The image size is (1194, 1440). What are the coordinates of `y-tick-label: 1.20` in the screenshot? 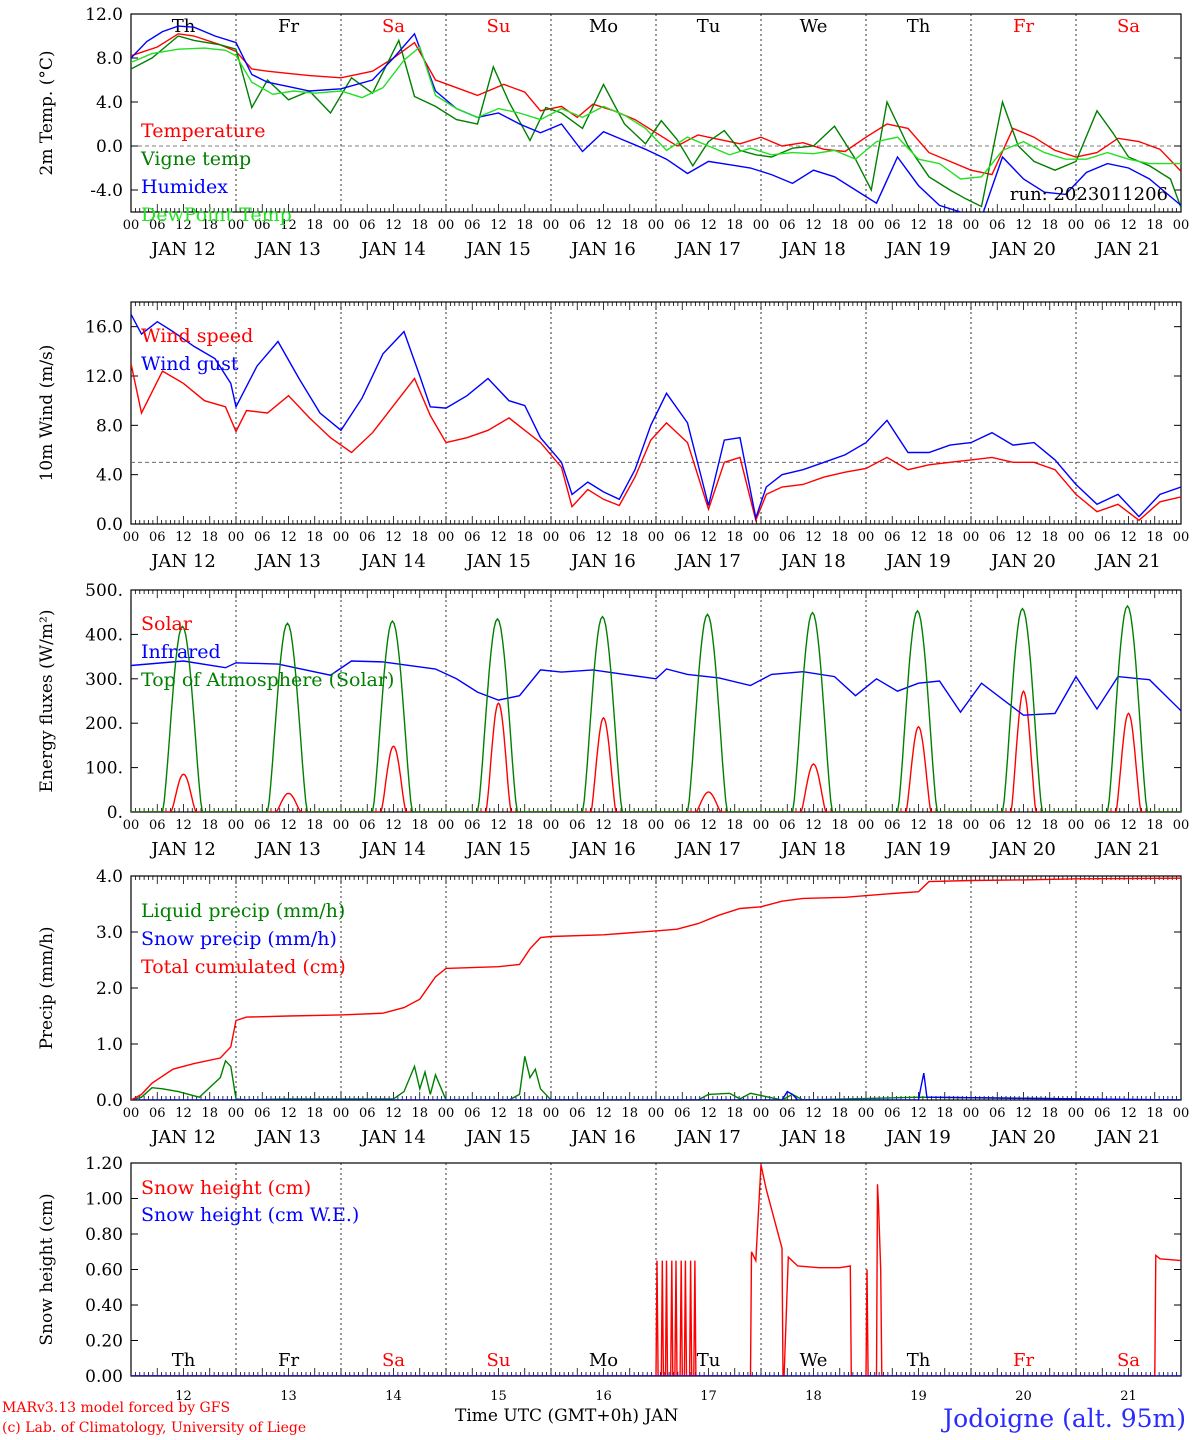 It's located at (104, 1164).